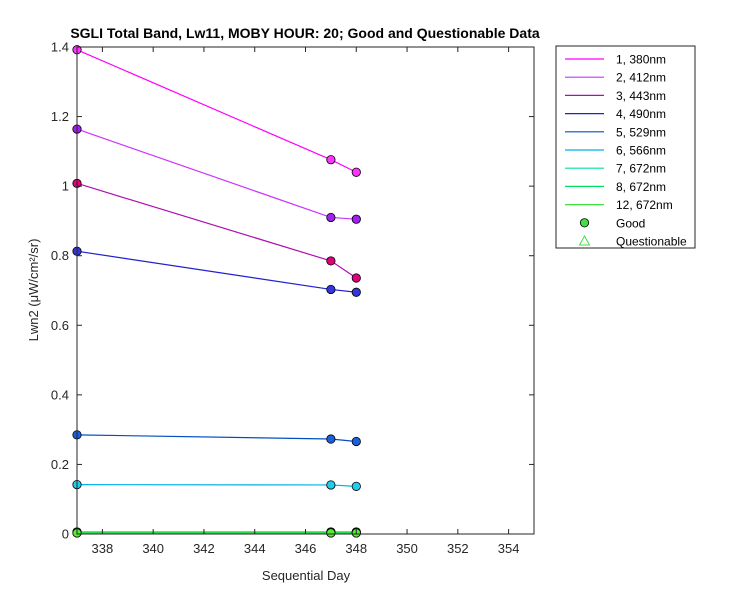  Describe the element at coordinates (60, 464) in the screenshot. I see `y-tick-label: 0.2` at that location.